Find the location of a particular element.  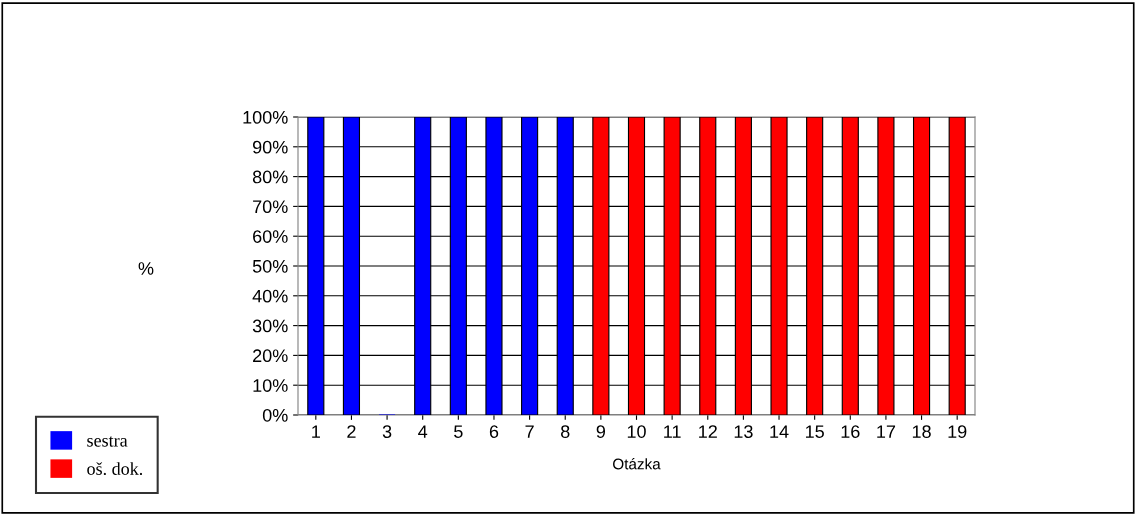

x-tick-label: 15 is located at coordinates (814, 431).